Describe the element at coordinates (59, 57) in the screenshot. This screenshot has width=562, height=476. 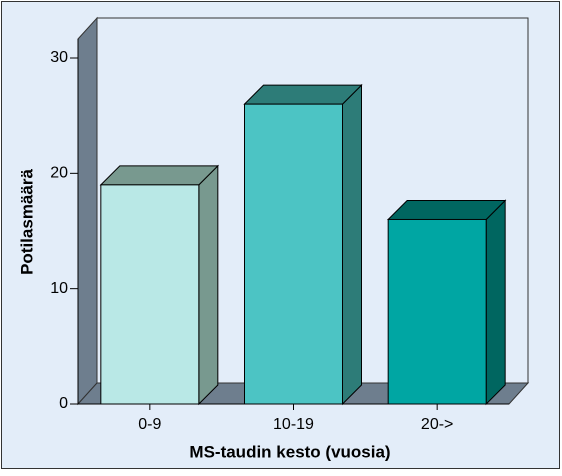
I see `y-tick-label: 30` at that location.